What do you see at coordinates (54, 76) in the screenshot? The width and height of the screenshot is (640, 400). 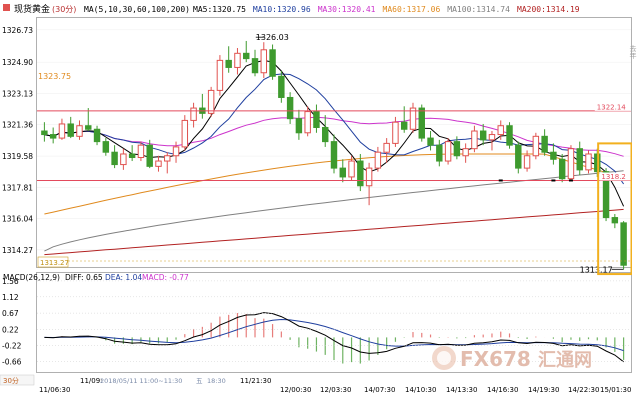 I see `left-level-label: 1323.75` at bounding box center [54, 76].